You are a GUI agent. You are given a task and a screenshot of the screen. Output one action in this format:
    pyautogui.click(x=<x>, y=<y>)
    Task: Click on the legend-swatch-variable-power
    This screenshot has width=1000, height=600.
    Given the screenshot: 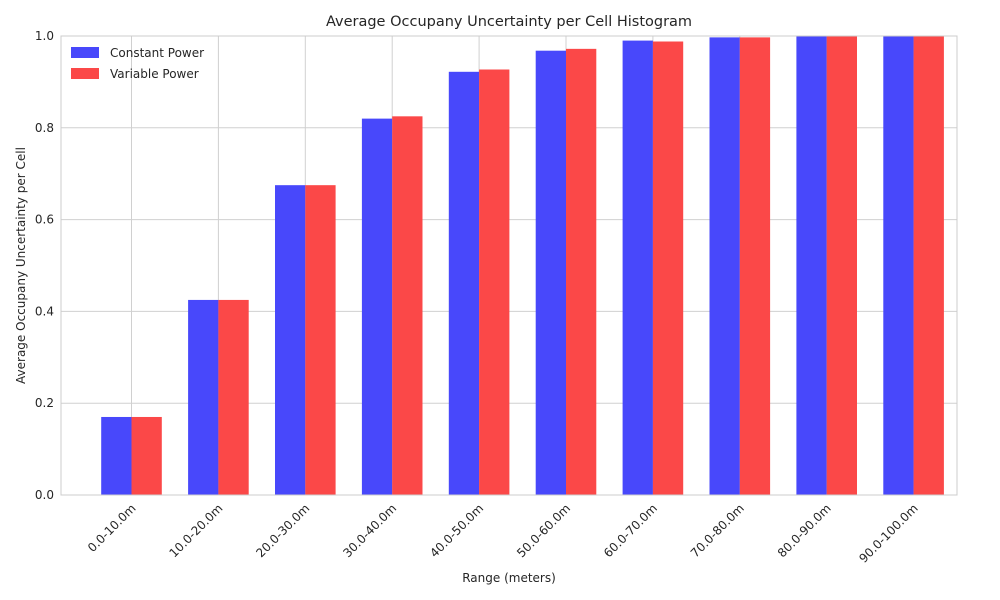 What is the action you would take?
    pyautogui.click(x=85, y=73)
    